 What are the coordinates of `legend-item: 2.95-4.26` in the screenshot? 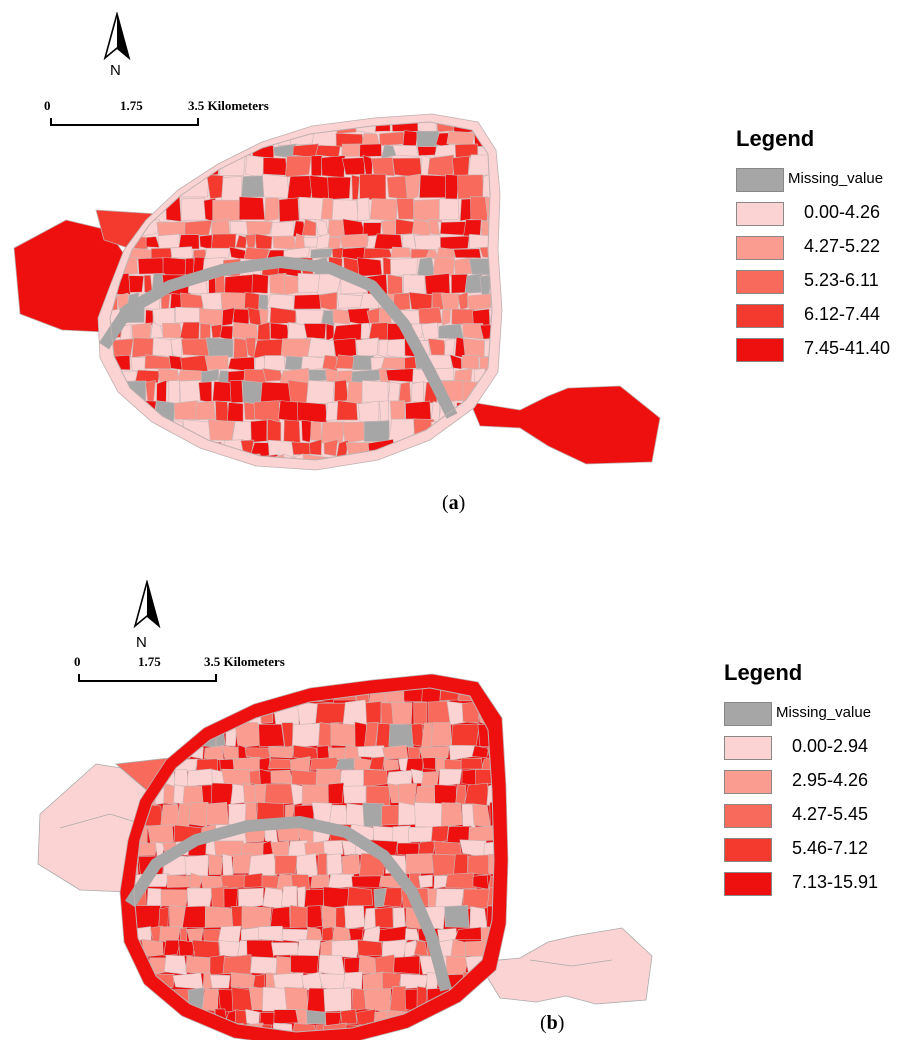 It's located at (814, 783).